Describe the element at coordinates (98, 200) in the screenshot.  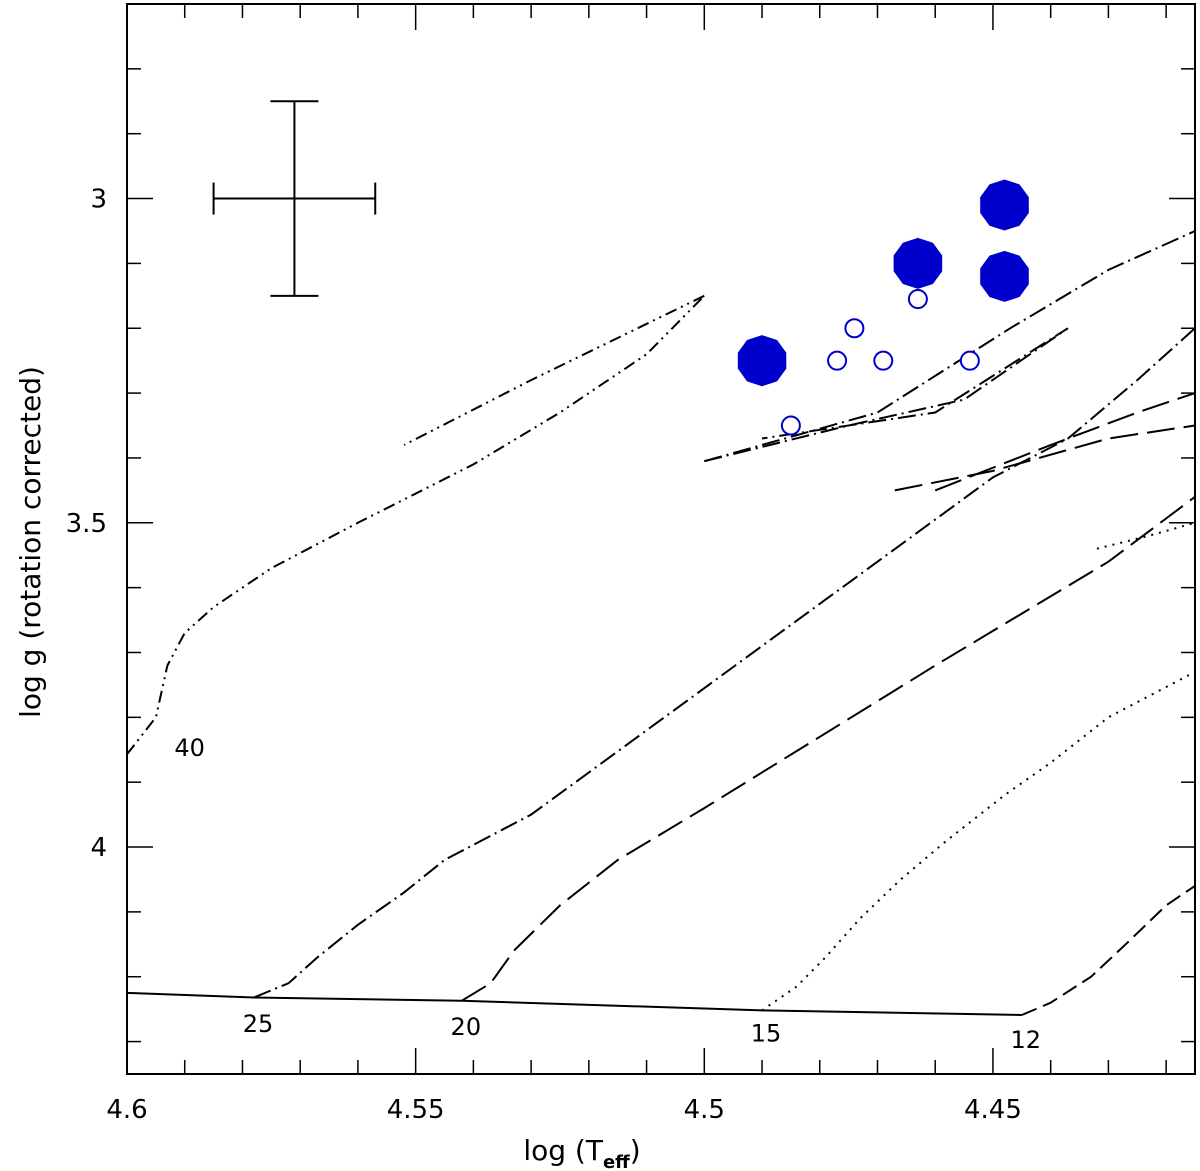
I see `y-tick-label: 3` at that location.